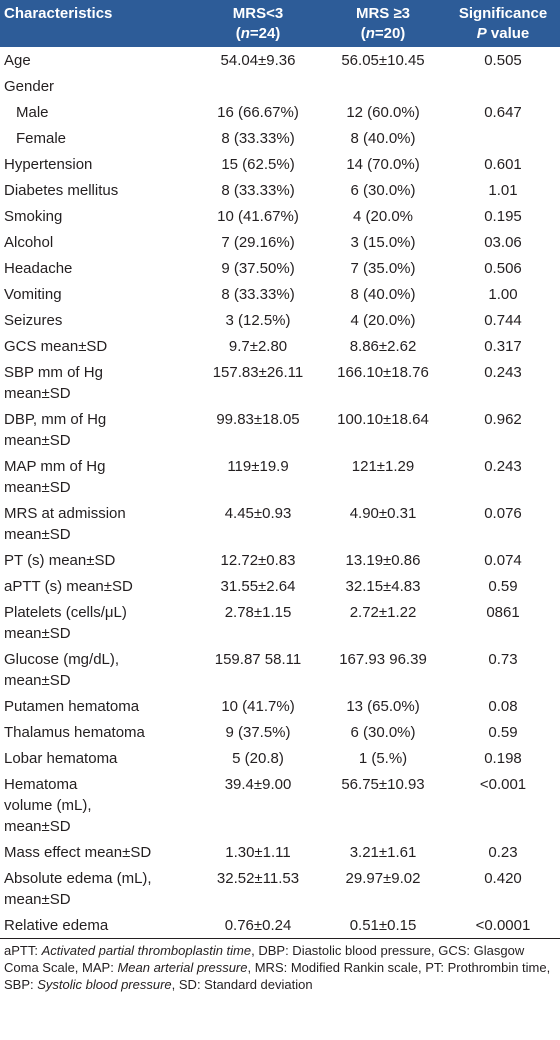  What do you see at coordinates (98, 320) in the screenshot?
I see `row-label: Seizures` at bounding box center [98, 320].